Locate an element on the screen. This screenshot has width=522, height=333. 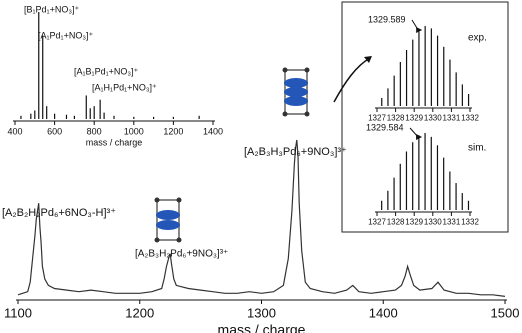
annotation: 1329.584 is located at coordinates (385, 127).